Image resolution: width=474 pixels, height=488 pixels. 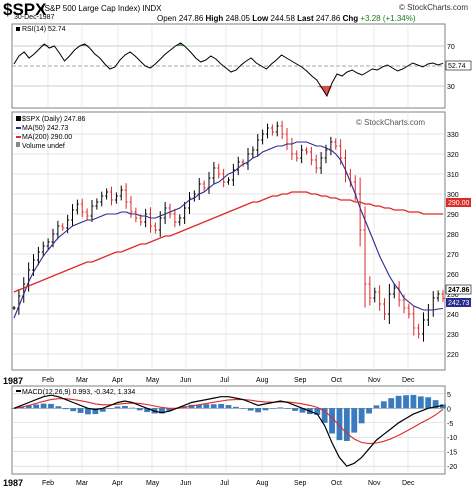 What do you see at coordinates (453, 155) in the screenshot?
I see `price-tick-label: 320` at bounding box center [453, 155].